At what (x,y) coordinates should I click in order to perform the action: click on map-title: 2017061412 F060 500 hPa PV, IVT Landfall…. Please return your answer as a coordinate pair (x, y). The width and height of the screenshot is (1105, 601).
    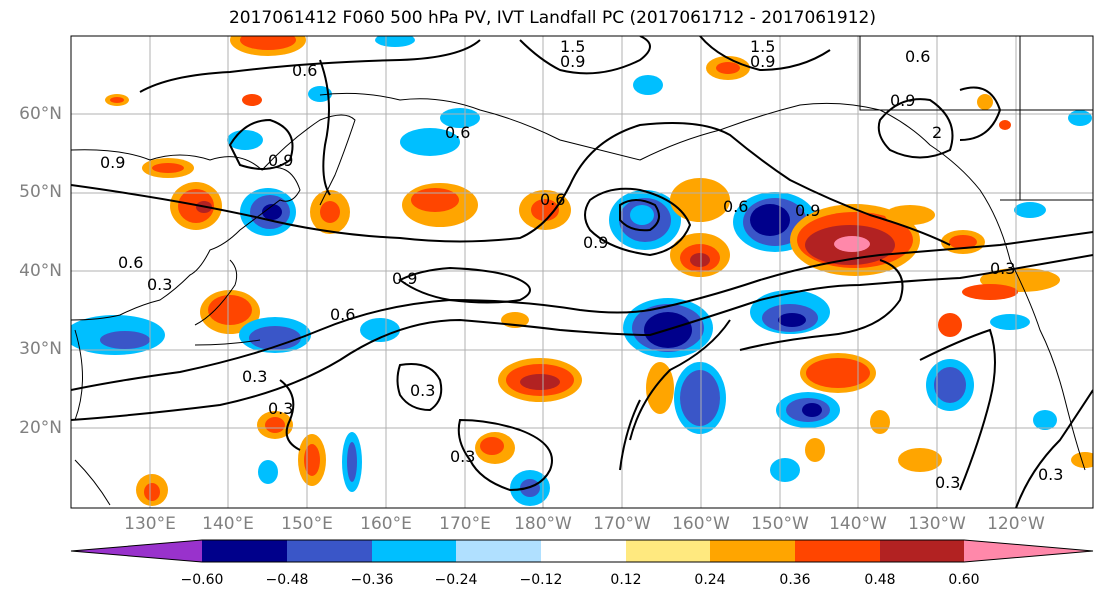
    Looking at the image, I should click on (552, 18).